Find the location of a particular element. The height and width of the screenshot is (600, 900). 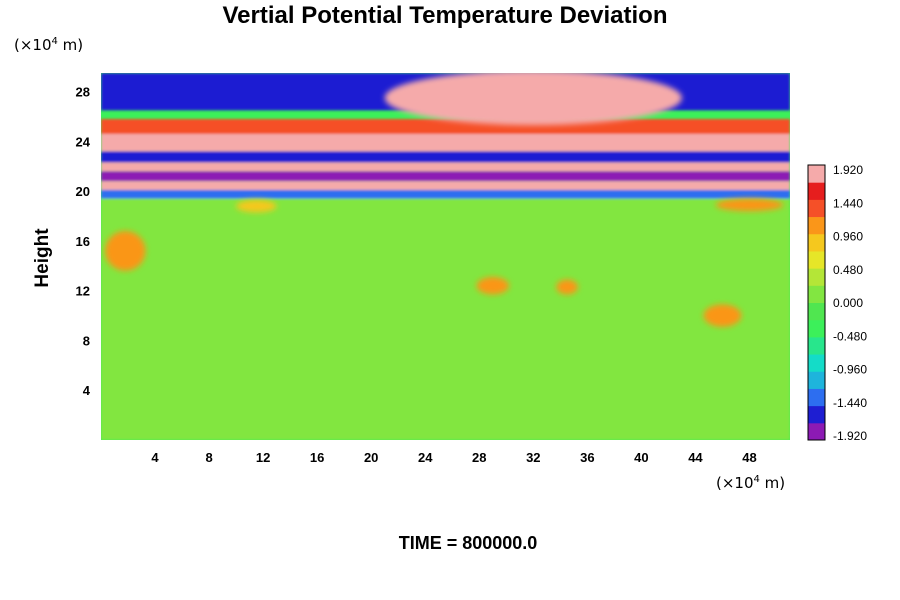

x-unit-exp: 4 is located at coordinates (757, 479).